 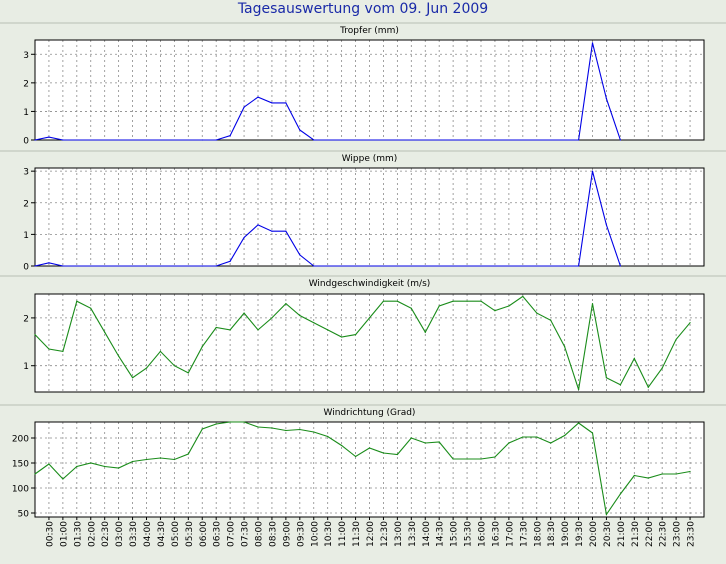 What do you see at coordinates (26, 204) in the screenshot?
I see `y-tick-label: 2` at bounding box center [26, 204].